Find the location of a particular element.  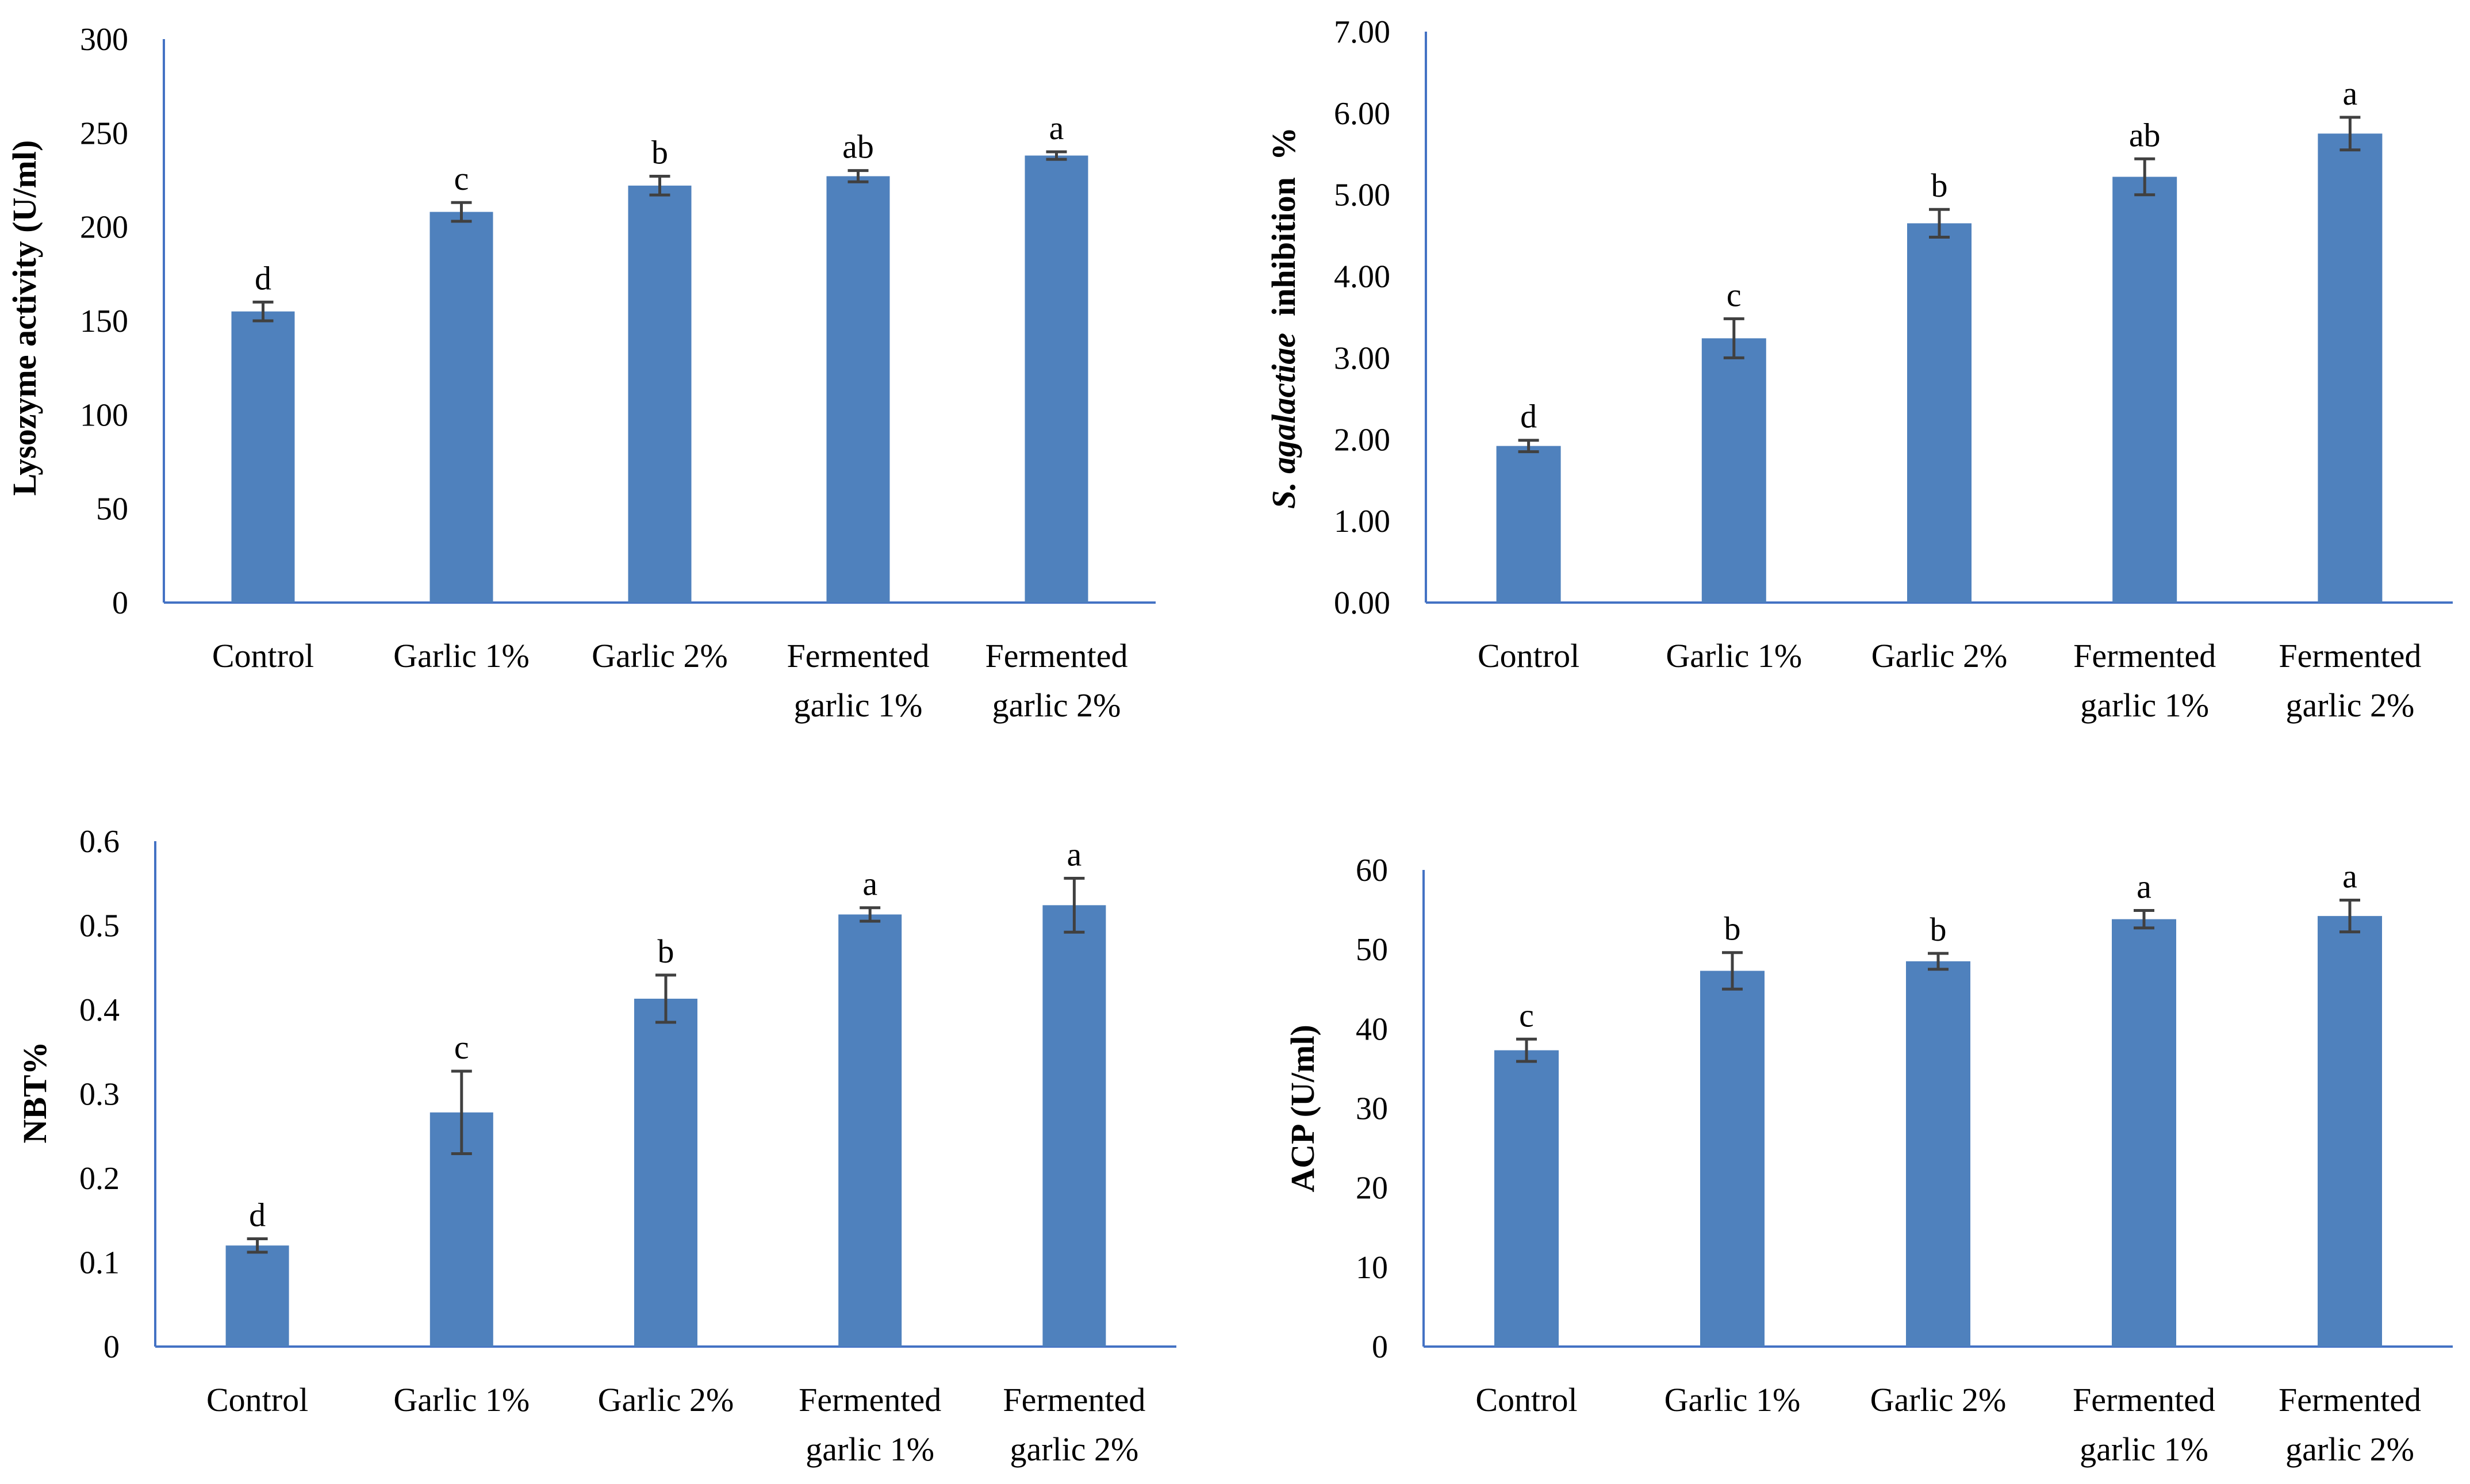

y-tick-label: 60 is located at coordinates (1372, 871).